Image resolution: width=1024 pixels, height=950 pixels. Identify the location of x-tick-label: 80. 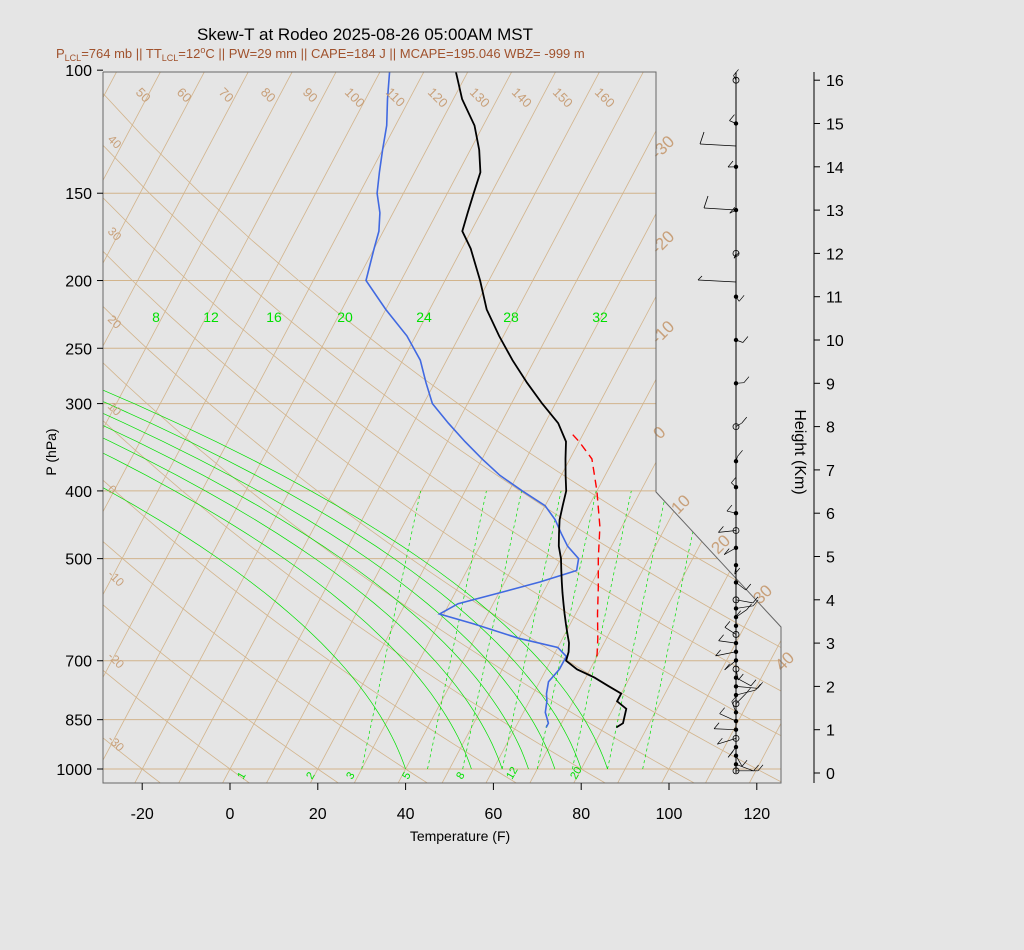
(581, 814).